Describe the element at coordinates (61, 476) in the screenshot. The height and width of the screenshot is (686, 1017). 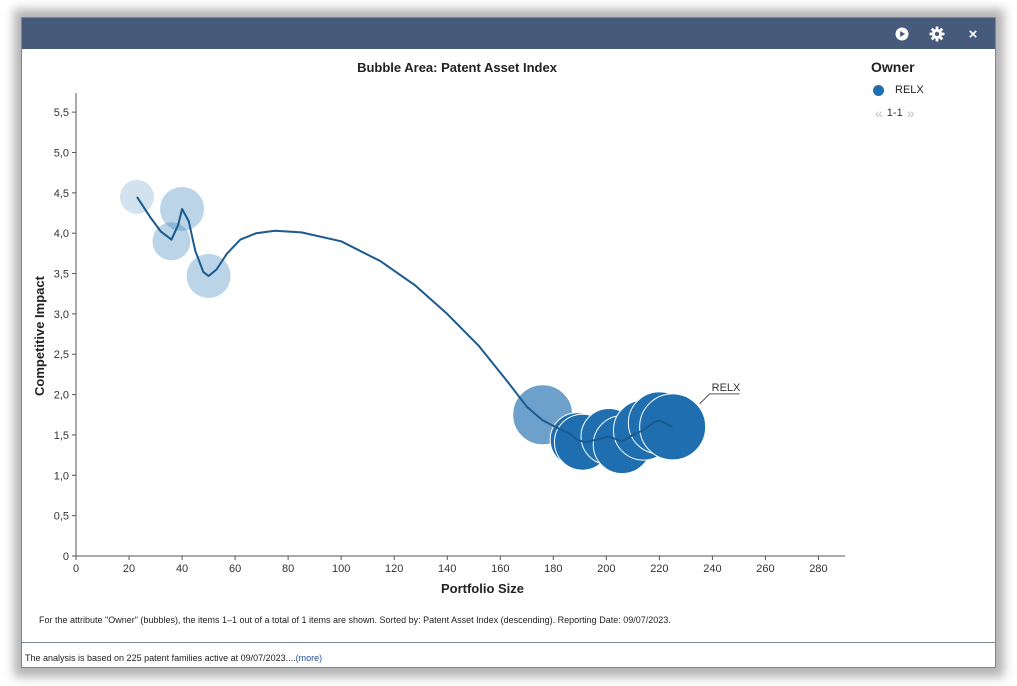
I see `y-tick-label: 1,0` at that location.